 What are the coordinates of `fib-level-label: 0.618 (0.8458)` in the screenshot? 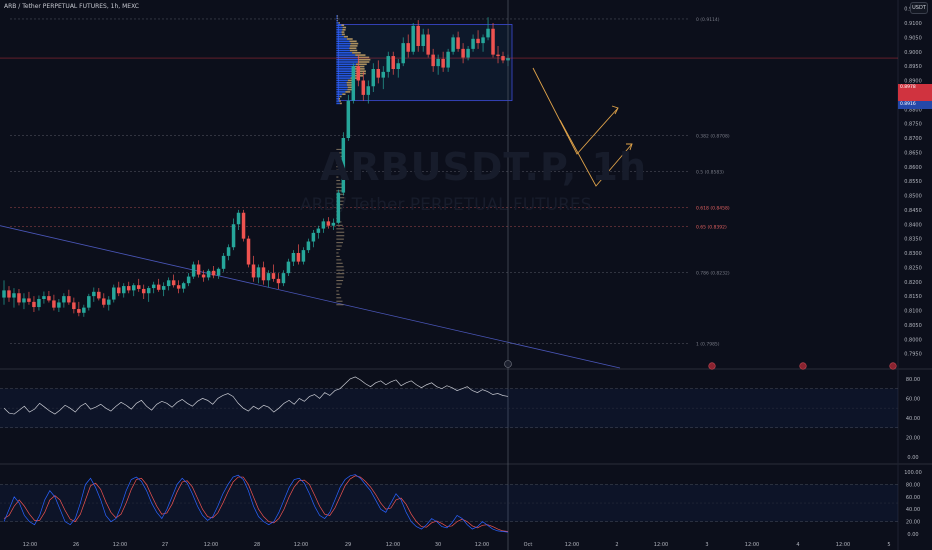 It's located at (713, 209).